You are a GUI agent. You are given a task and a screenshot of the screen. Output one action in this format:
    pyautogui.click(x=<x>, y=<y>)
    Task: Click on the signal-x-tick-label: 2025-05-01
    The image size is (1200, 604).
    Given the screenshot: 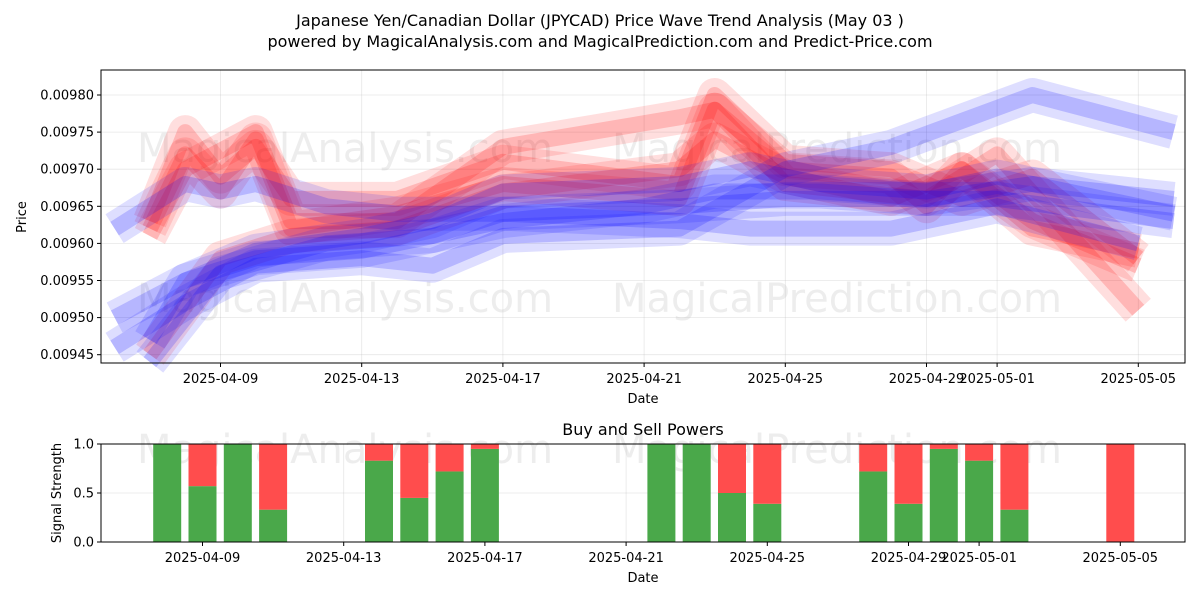 What is the action you would take?
    pyautogui.click(x=979, y=558)
    